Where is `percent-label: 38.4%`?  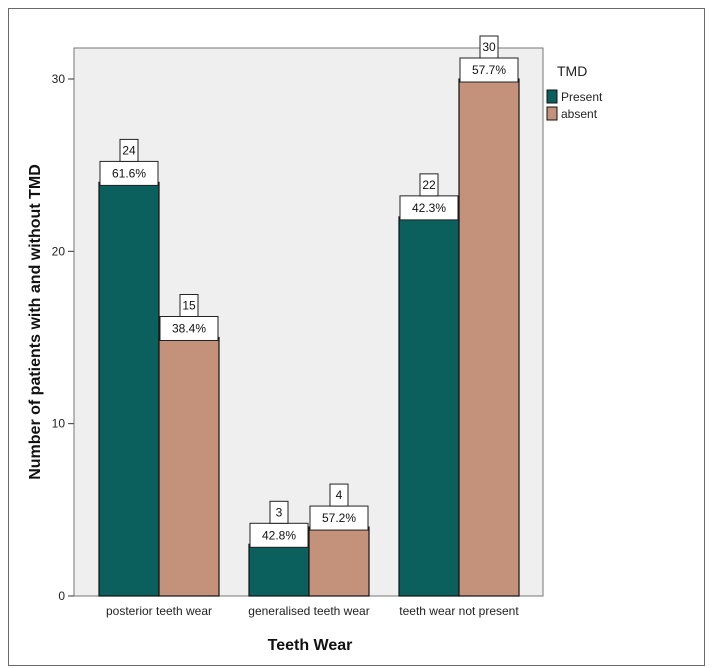 percent-label: 38.4% is located at coordinates (189, 329).